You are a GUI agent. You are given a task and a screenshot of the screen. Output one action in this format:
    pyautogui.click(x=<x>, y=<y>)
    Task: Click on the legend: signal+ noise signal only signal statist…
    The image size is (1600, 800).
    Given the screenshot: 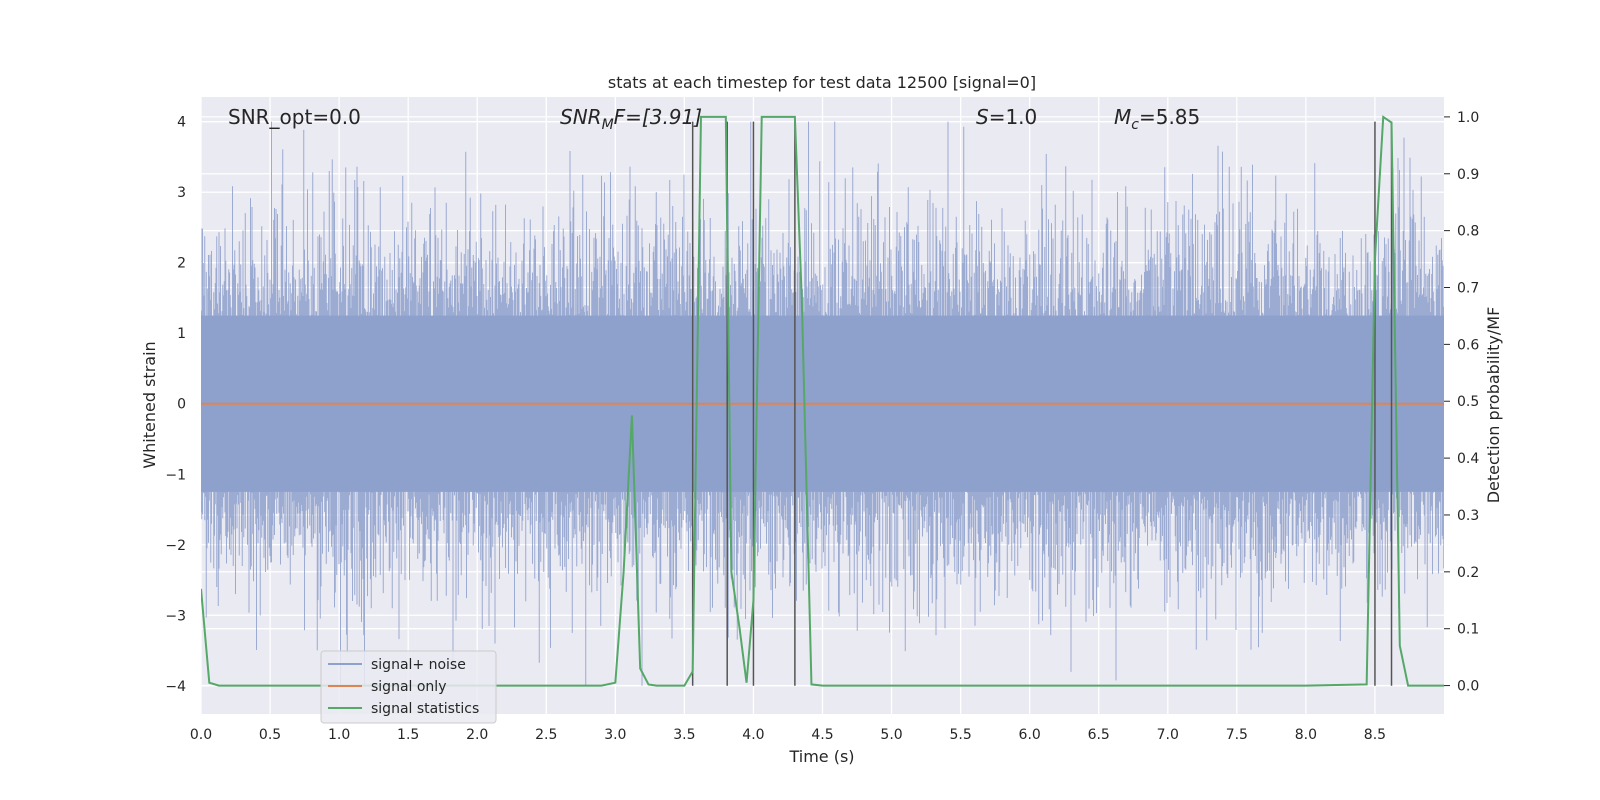 What is the action you would take?
    pyautogui.click(x=408, y=687)
    